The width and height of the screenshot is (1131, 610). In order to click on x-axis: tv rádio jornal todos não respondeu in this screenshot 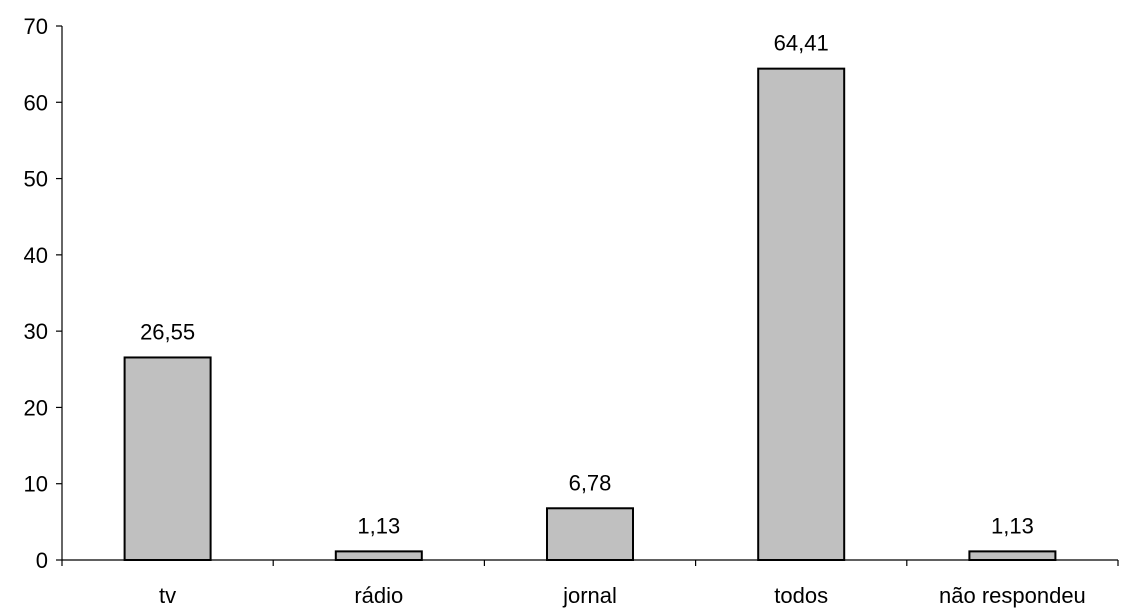, I will do `click(590, 583)`.